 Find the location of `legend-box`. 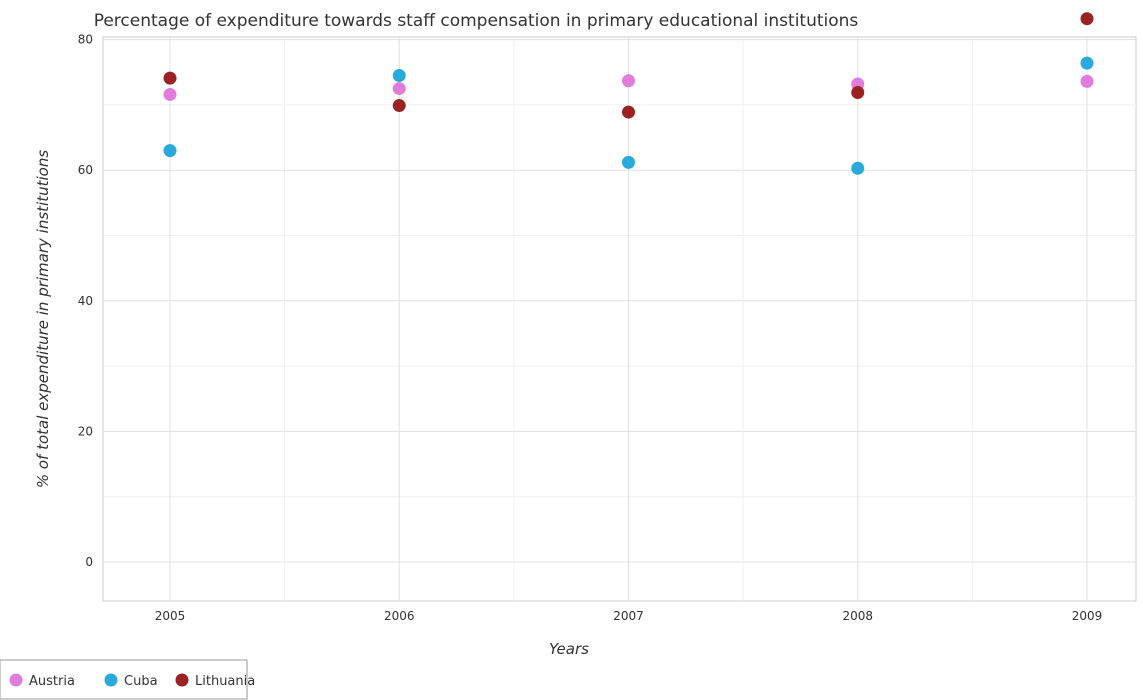

legend-box is located at coordinates (124, 679).